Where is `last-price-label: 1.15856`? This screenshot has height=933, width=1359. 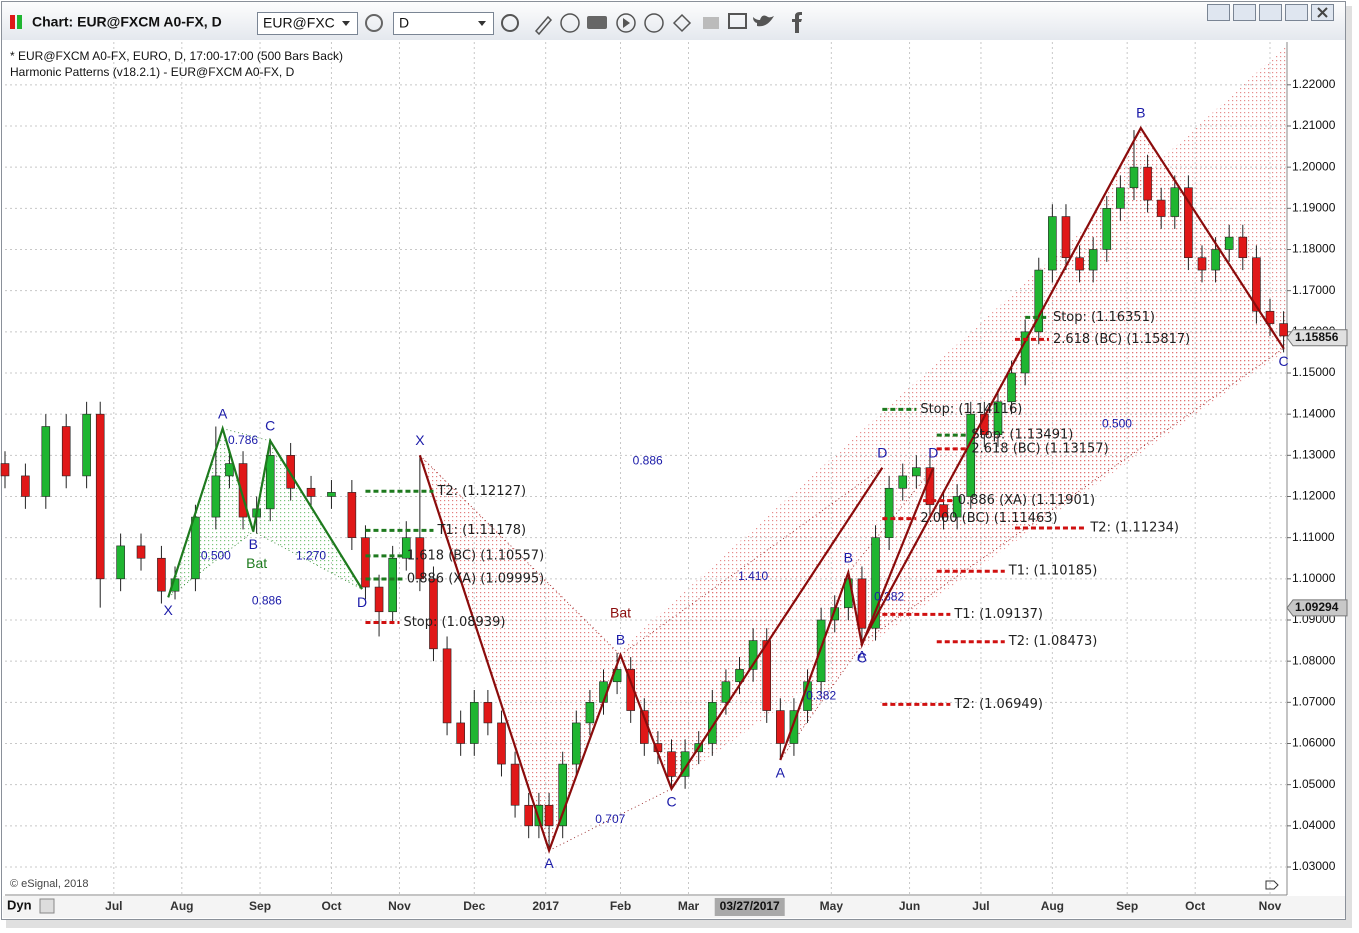
last-price-label: 1.15856 is located at coordinates (1317, 337).